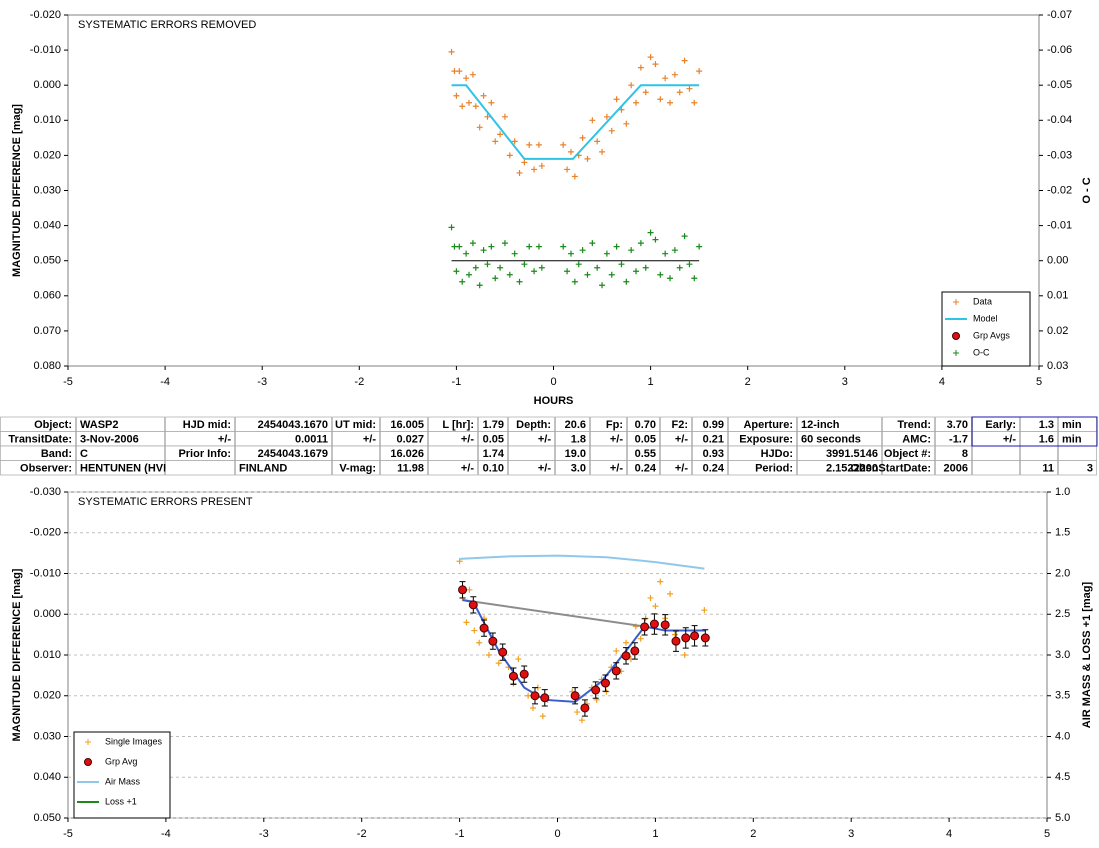  I want to click on table-value: 3991.5146, so click(852, 454).